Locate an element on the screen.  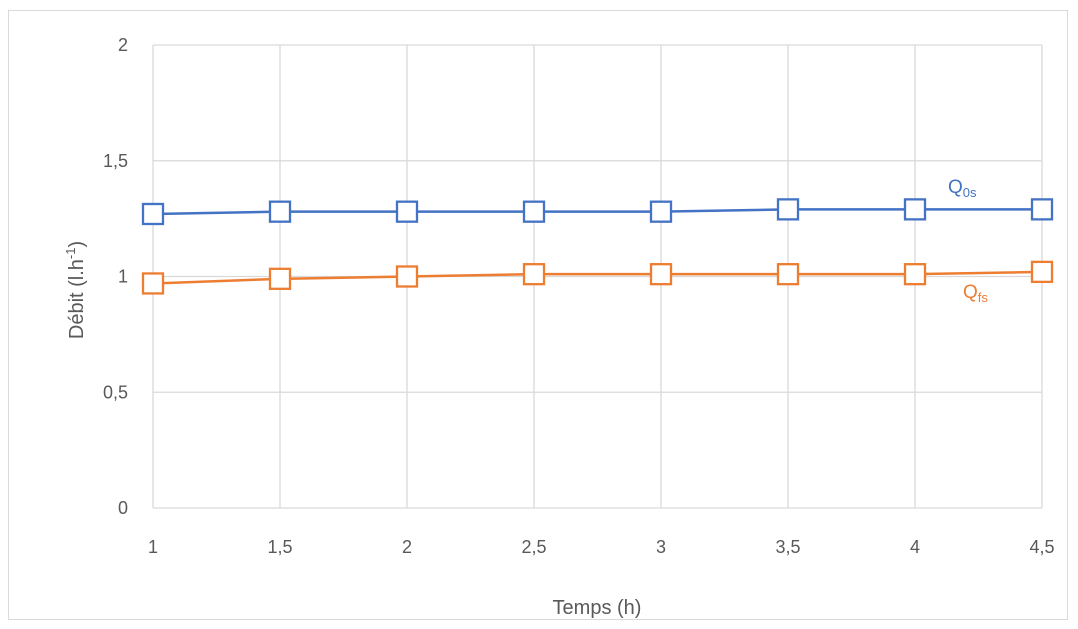
x-tick-label: 3 is located at coordinates (661, 547).